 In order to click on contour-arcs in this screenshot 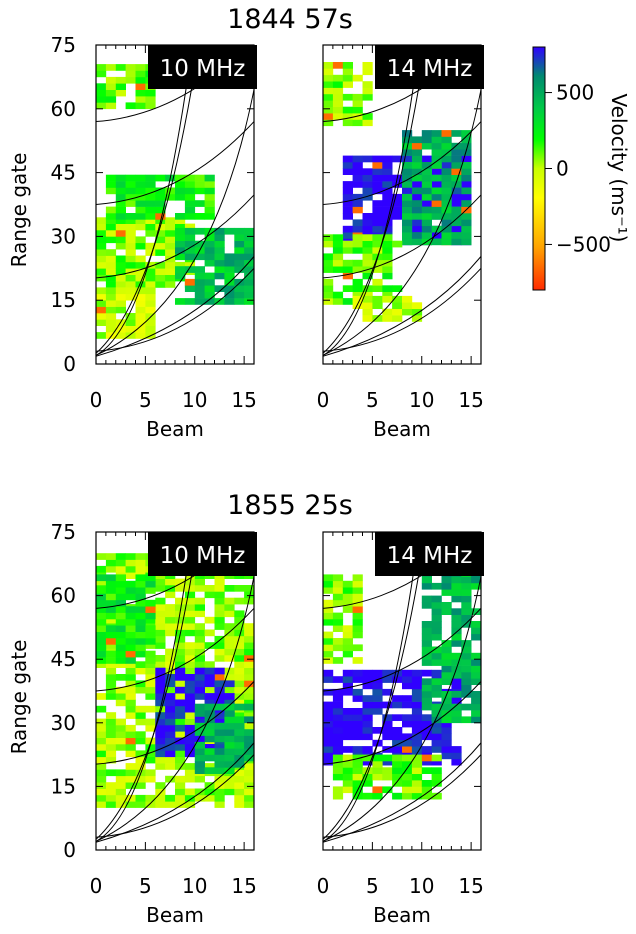, I will do `click(175, 687)`.